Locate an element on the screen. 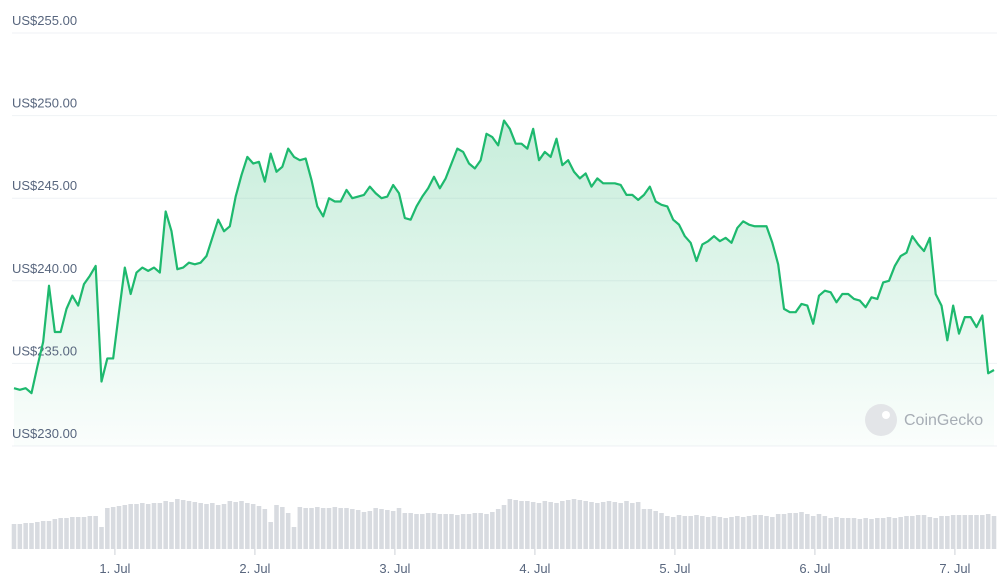 The width and height of the screenshot is (1006, 583). x-tick-label: 1. Jul is located at coordinates (114, 568).